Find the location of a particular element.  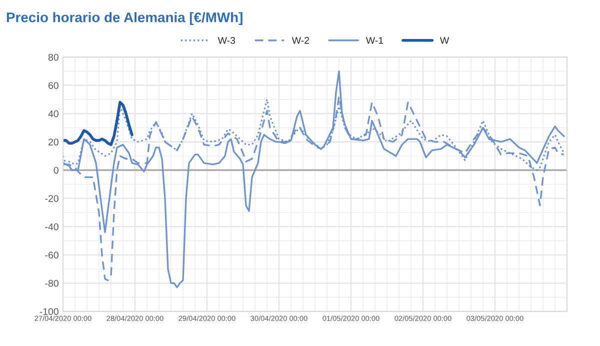

y-tick-label: 0 is located at coordinates (56, 170).